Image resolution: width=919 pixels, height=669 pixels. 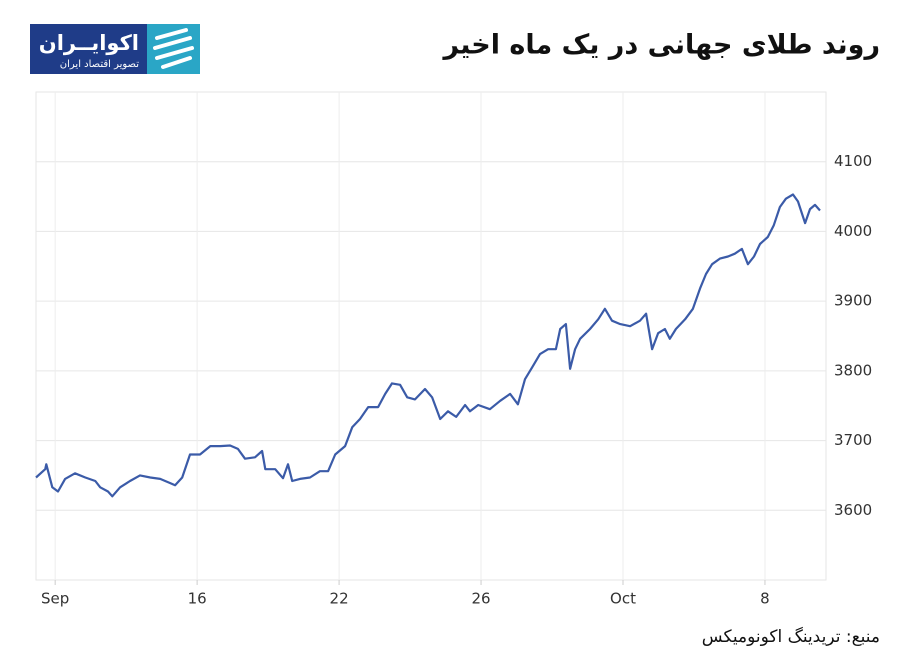 What do you see at coordinates (480, 599) in the screenshot?
I see `x-tick-label: 26` at bounding box center [480, 599].